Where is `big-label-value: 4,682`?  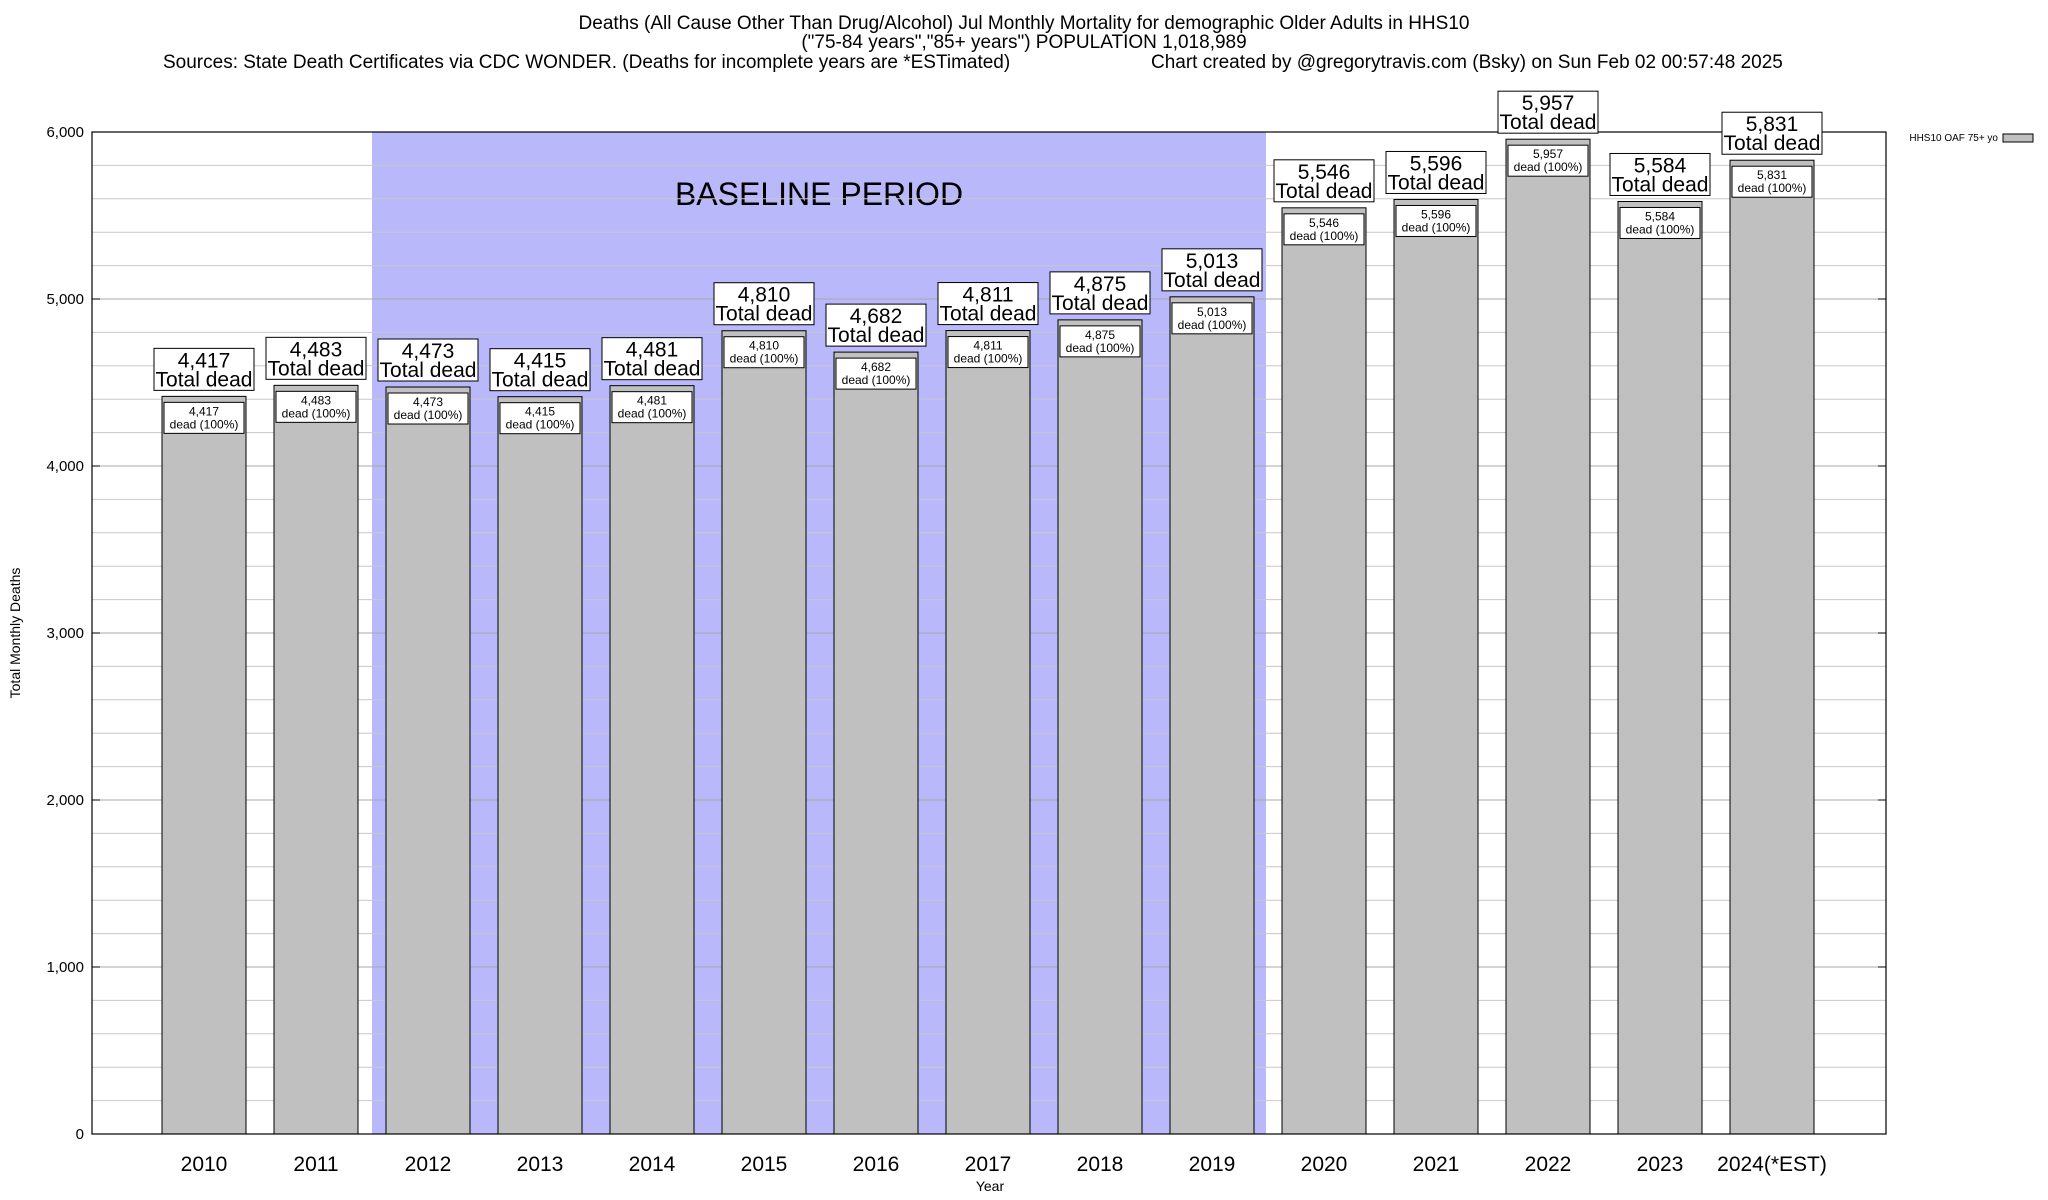 big-label-value: 4,682 is located at coordinates (876, 316).